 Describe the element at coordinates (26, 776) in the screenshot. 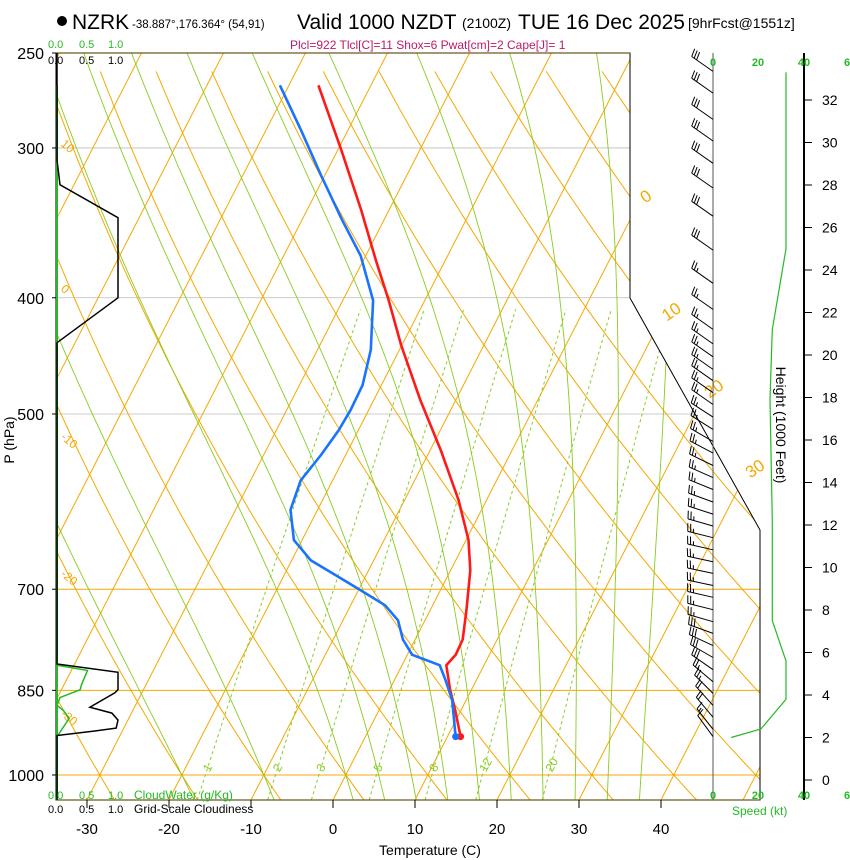

I see `y-tick-label: 1000` at that location.